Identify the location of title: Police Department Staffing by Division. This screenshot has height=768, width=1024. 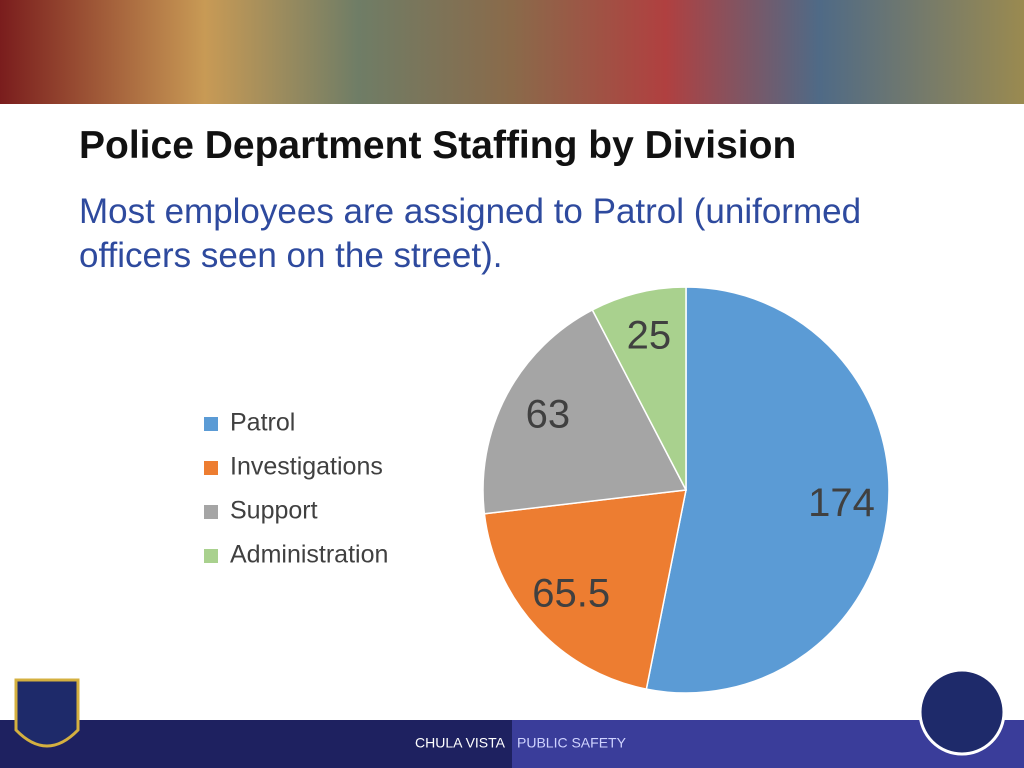
(438, 145).